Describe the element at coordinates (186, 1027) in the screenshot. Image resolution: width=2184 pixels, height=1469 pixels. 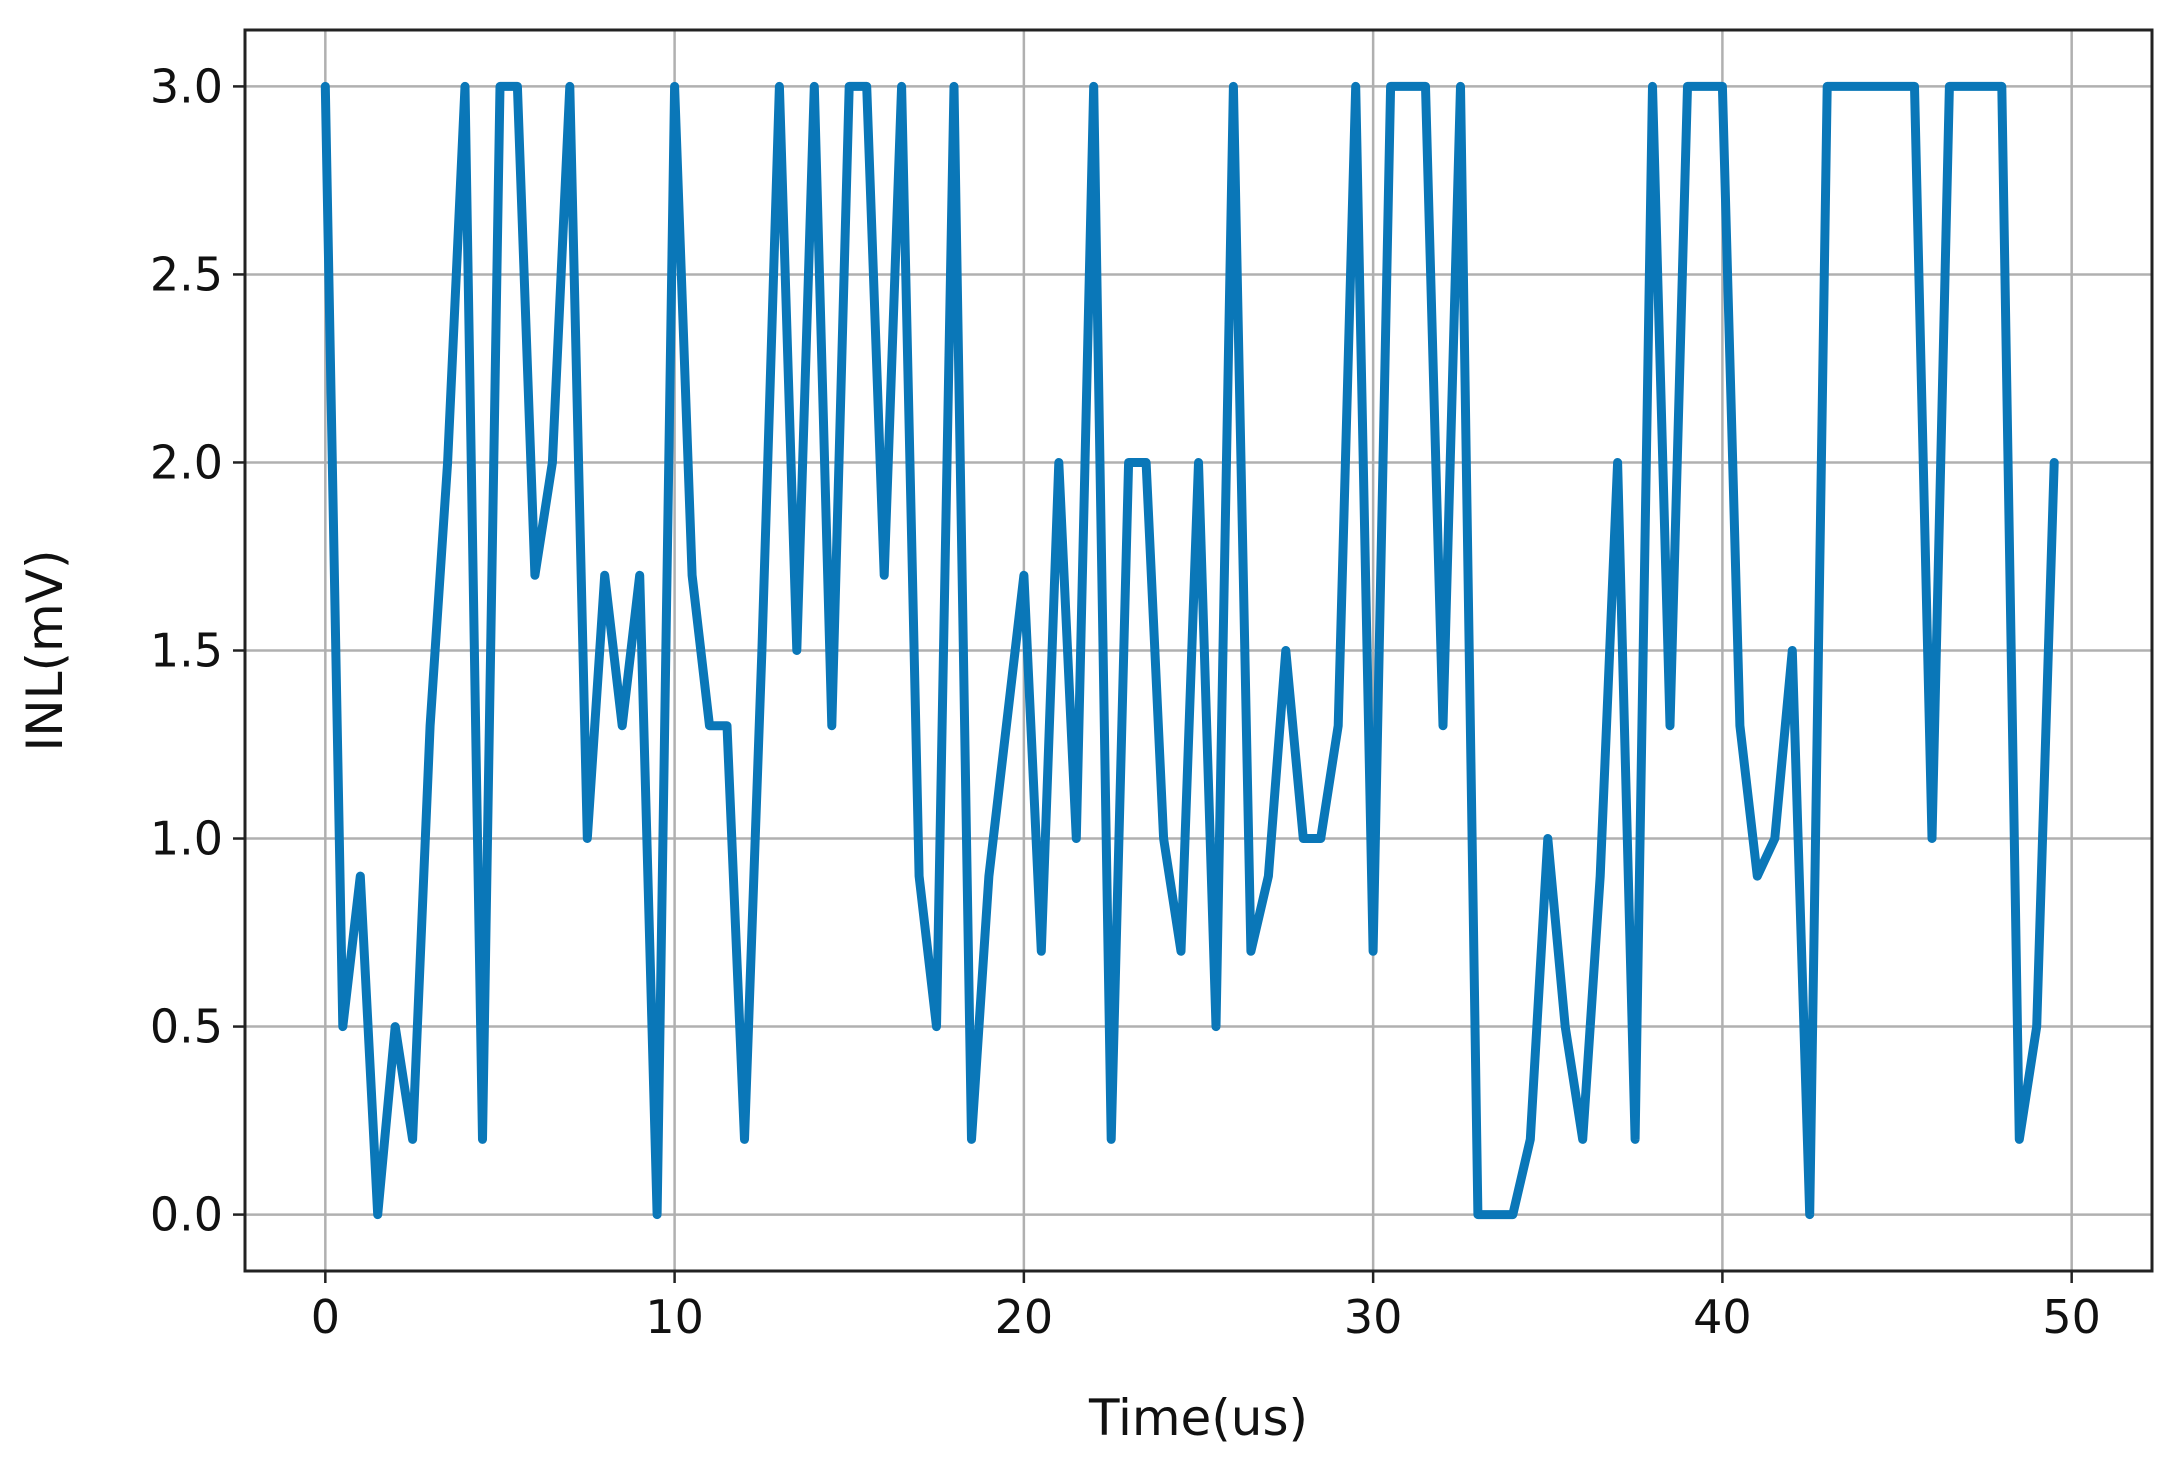
I see `y-tick-label: 0.5` at that location.